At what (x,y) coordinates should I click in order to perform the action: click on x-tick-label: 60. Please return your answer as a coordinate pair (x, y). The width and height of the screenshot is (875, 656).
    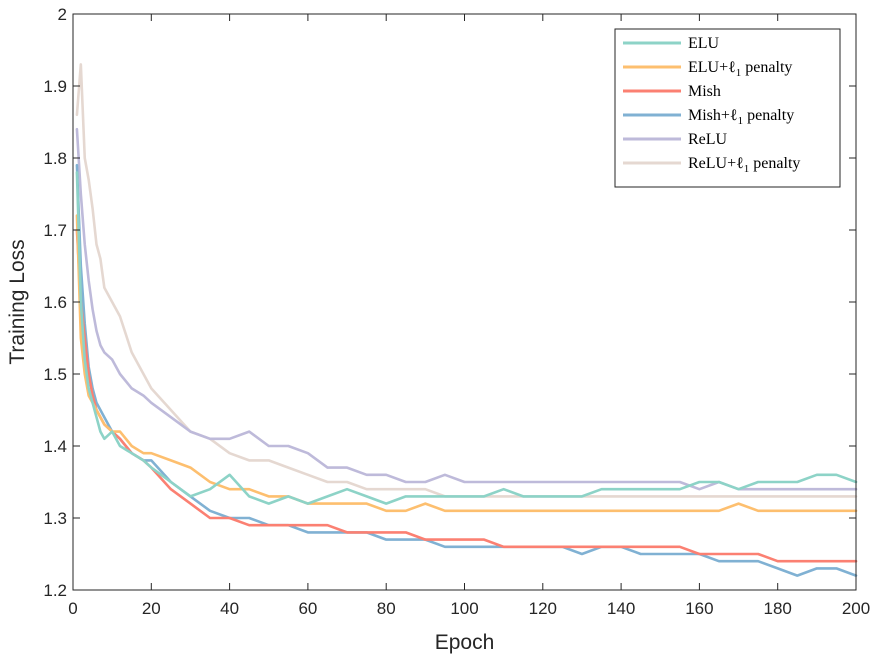
    Looking at the image, I should click on (307, 608).